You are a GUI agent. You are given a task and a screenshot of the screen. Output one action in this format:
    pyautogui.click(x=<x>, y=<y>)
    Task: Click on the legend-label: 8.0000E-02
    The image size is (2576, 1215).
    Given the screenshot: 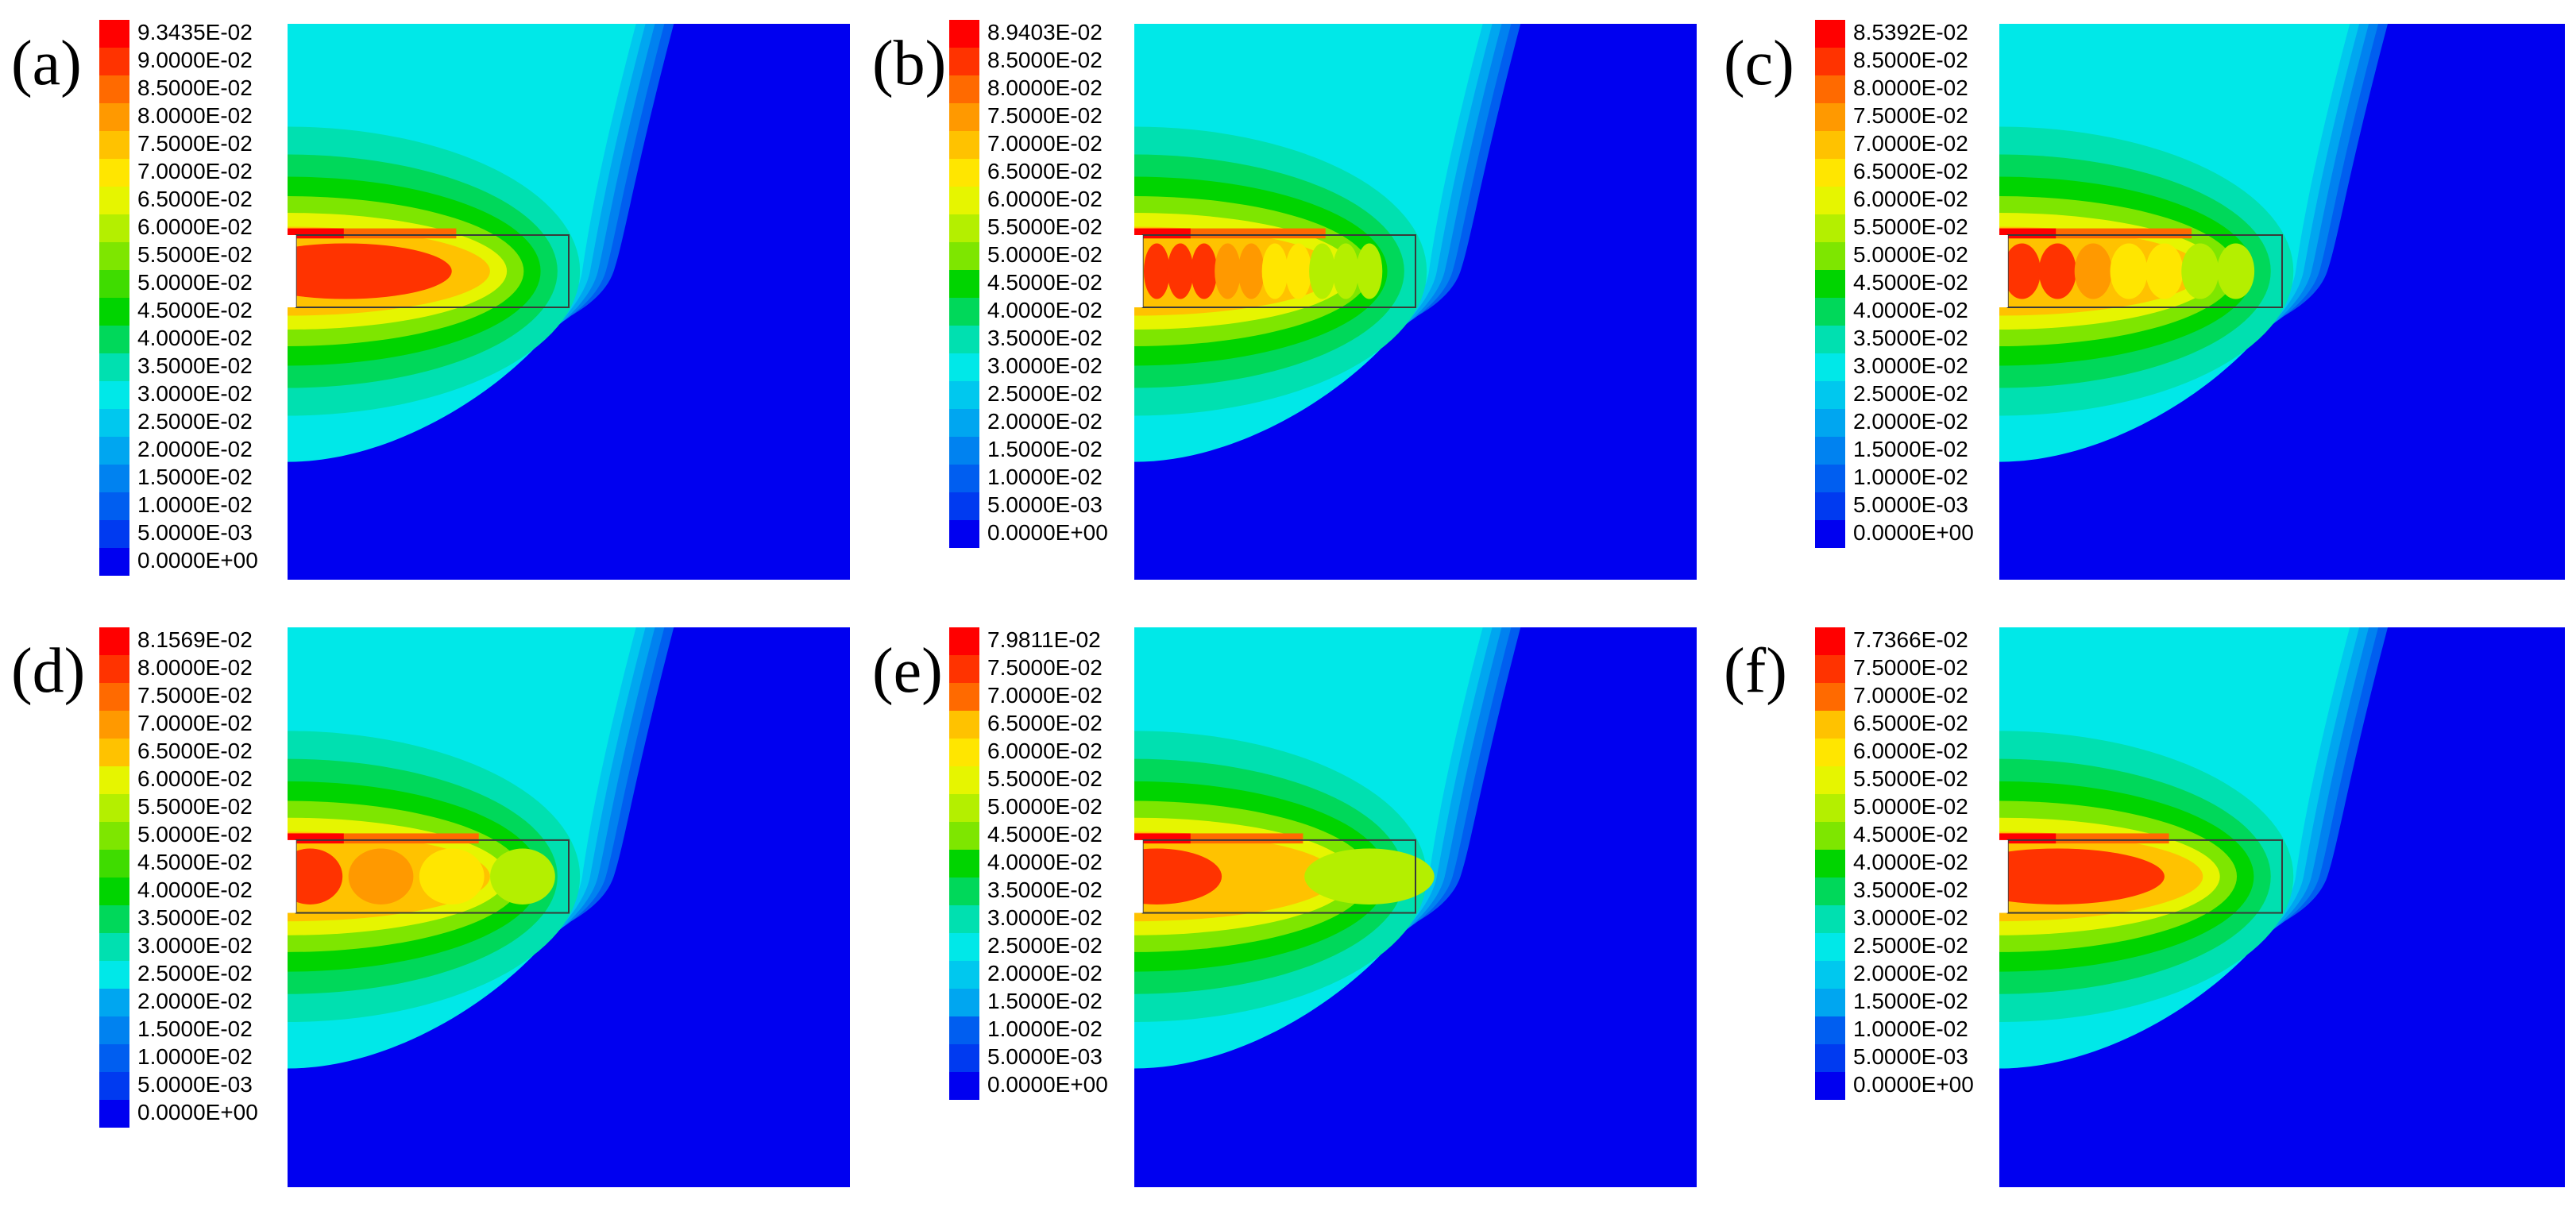 What is the action you would take?
    pyautogui.click(x=1911, y=87)
    